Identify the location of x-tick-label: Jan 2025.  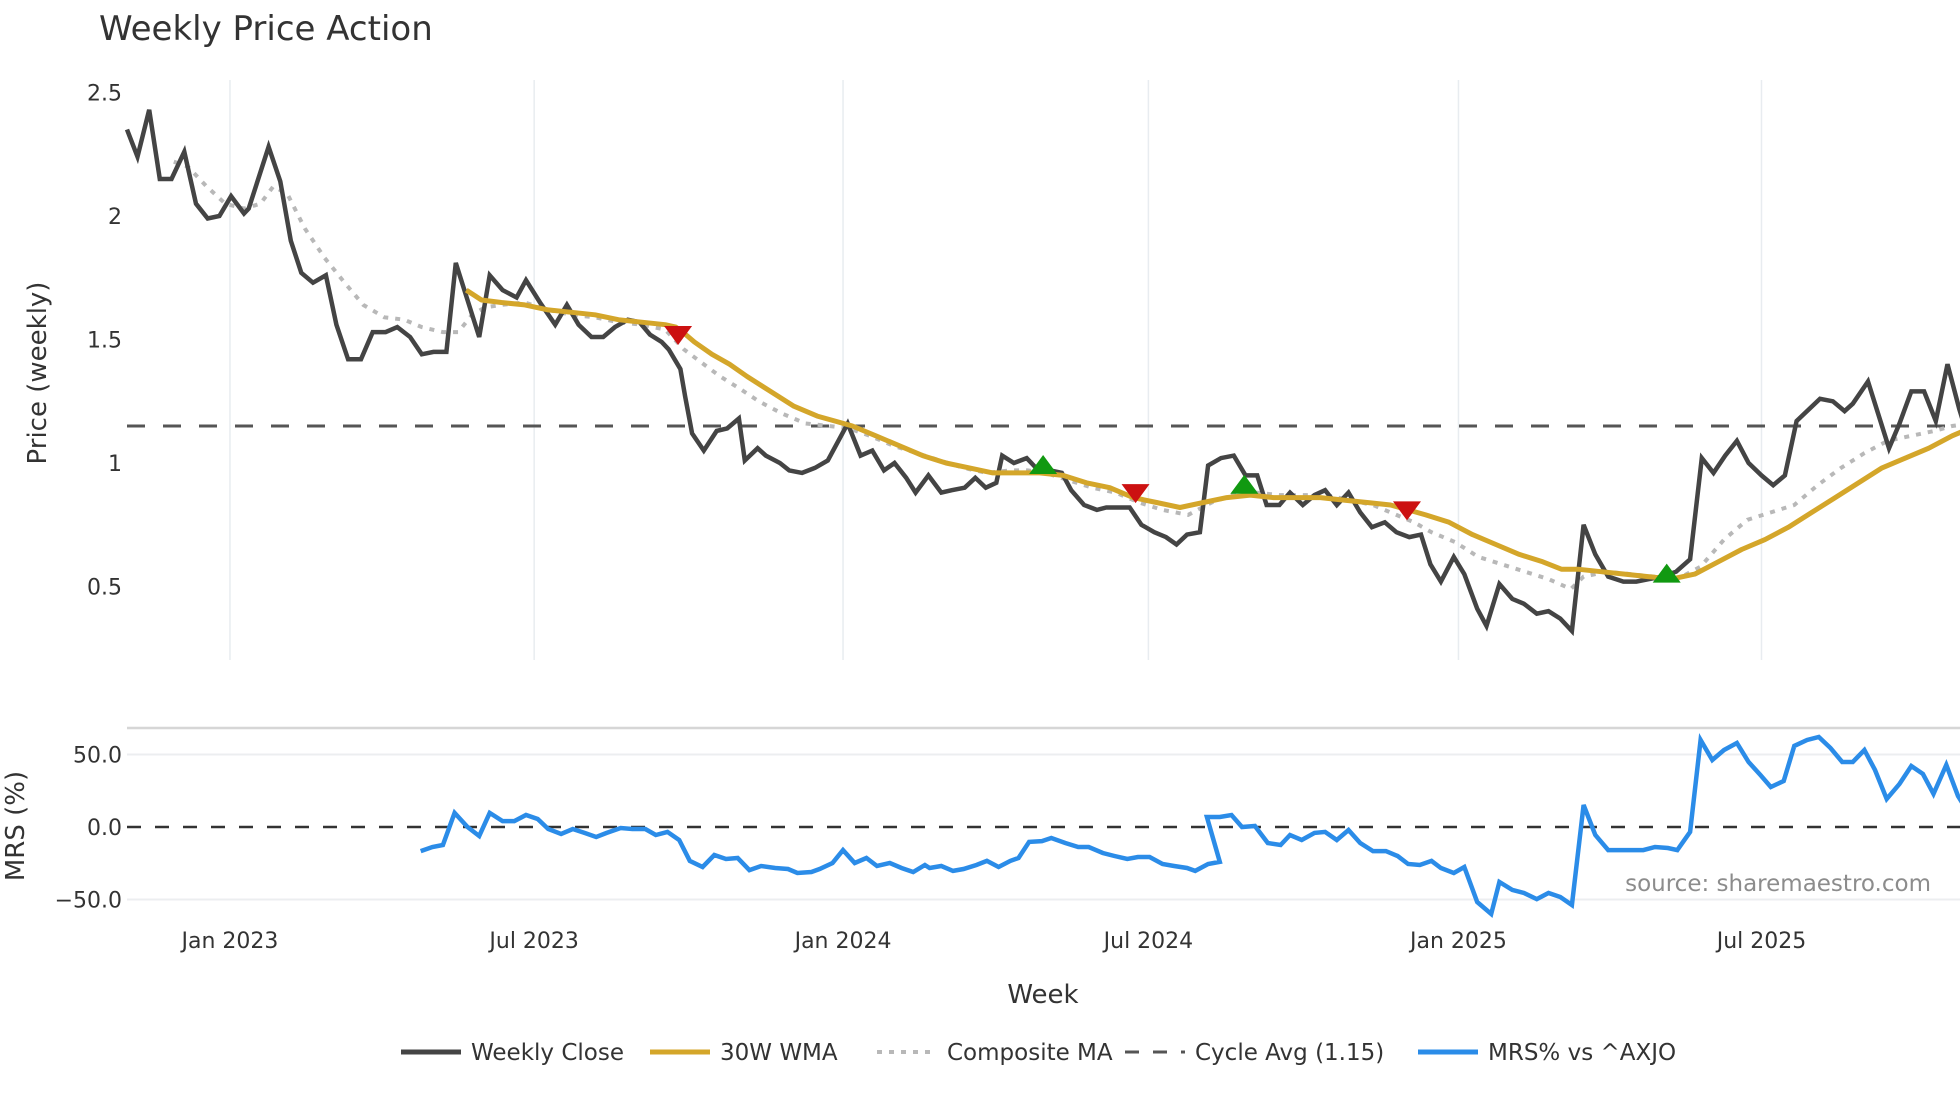
(1457, 941).